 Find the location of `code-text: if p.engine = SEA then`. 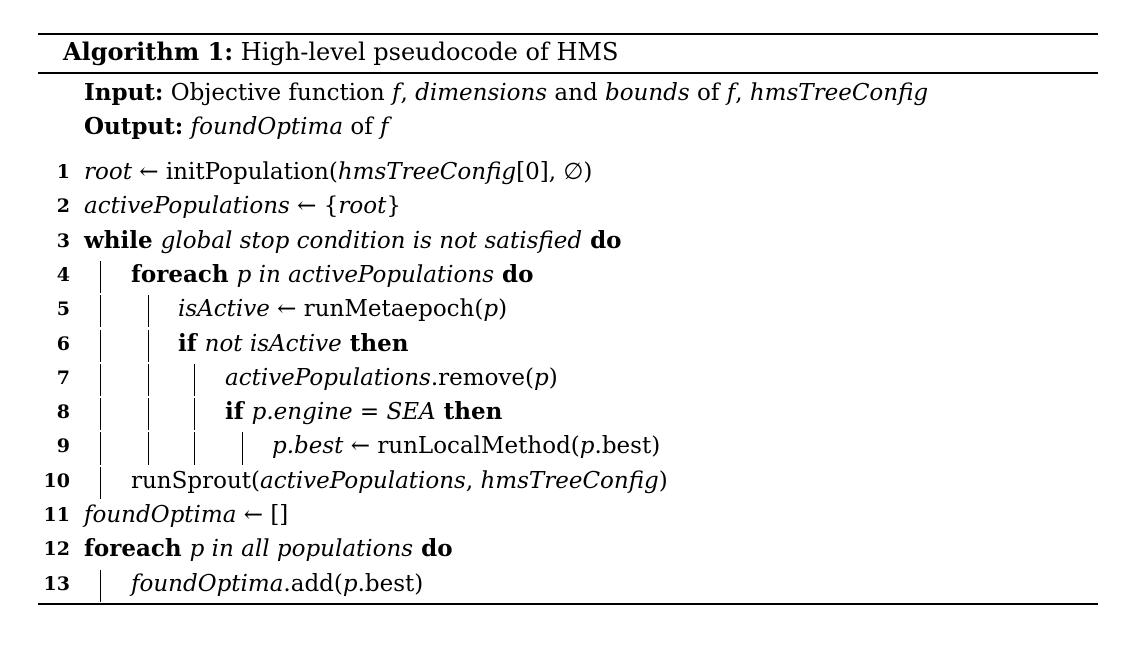

code-text: if p.engine = SEA then is located at coordinates (363, 412).